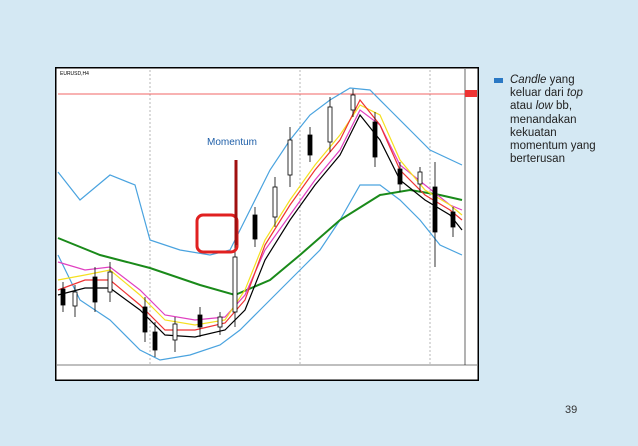 This screenshot has width=638, height=446. I want to click on bullet-line: Candle yang, so click(569, 80).